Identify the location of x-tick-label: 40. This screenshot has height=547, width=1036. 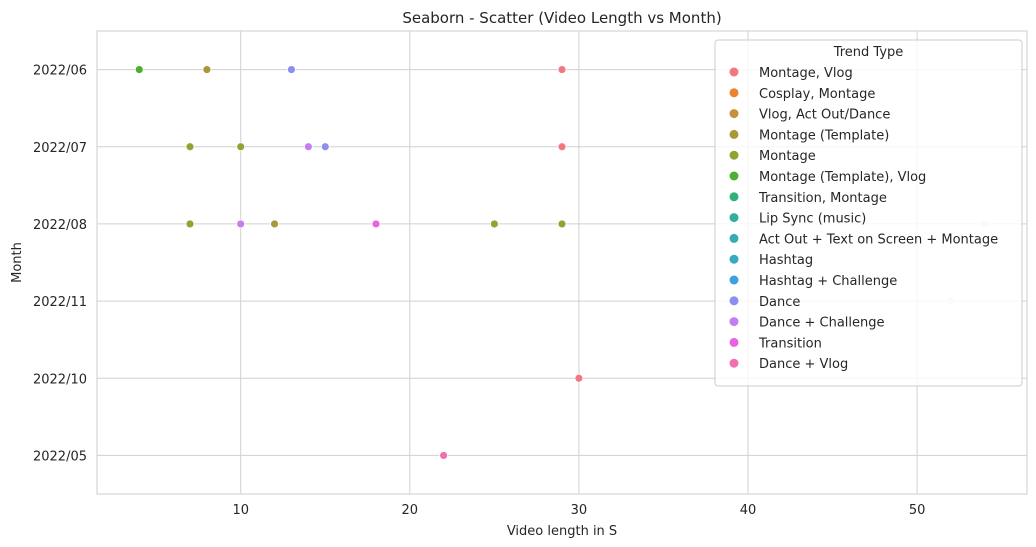
(748, 510).